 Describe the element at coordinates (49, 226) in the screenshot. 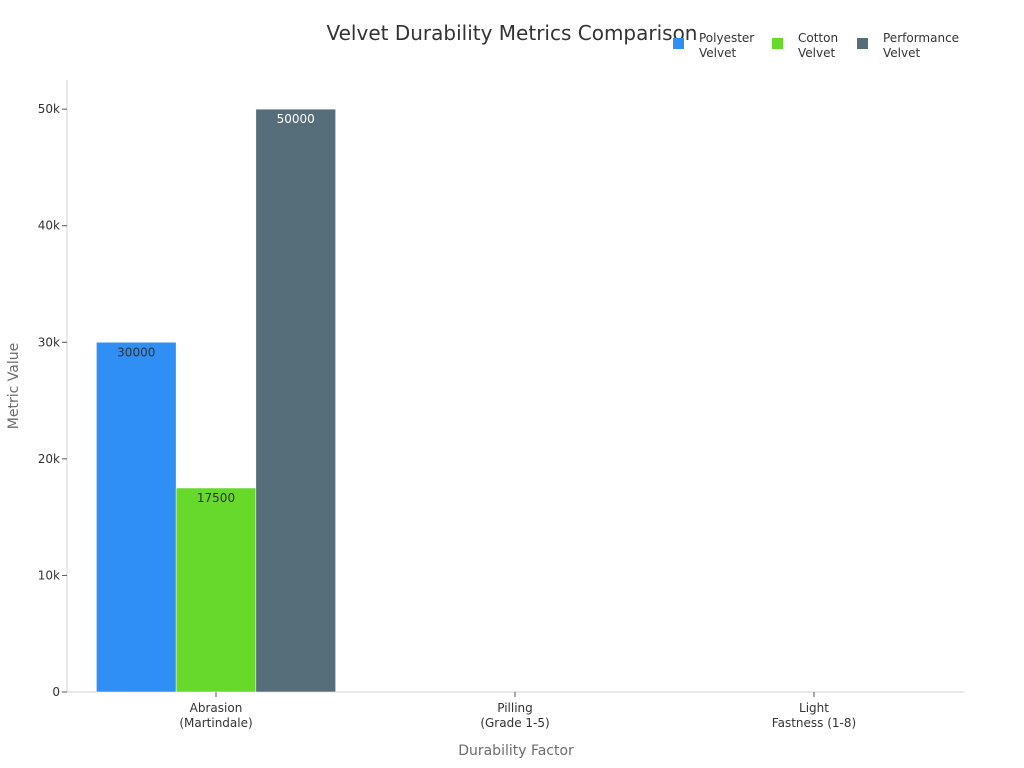

I see `y-tick-label: 40k` at that location.